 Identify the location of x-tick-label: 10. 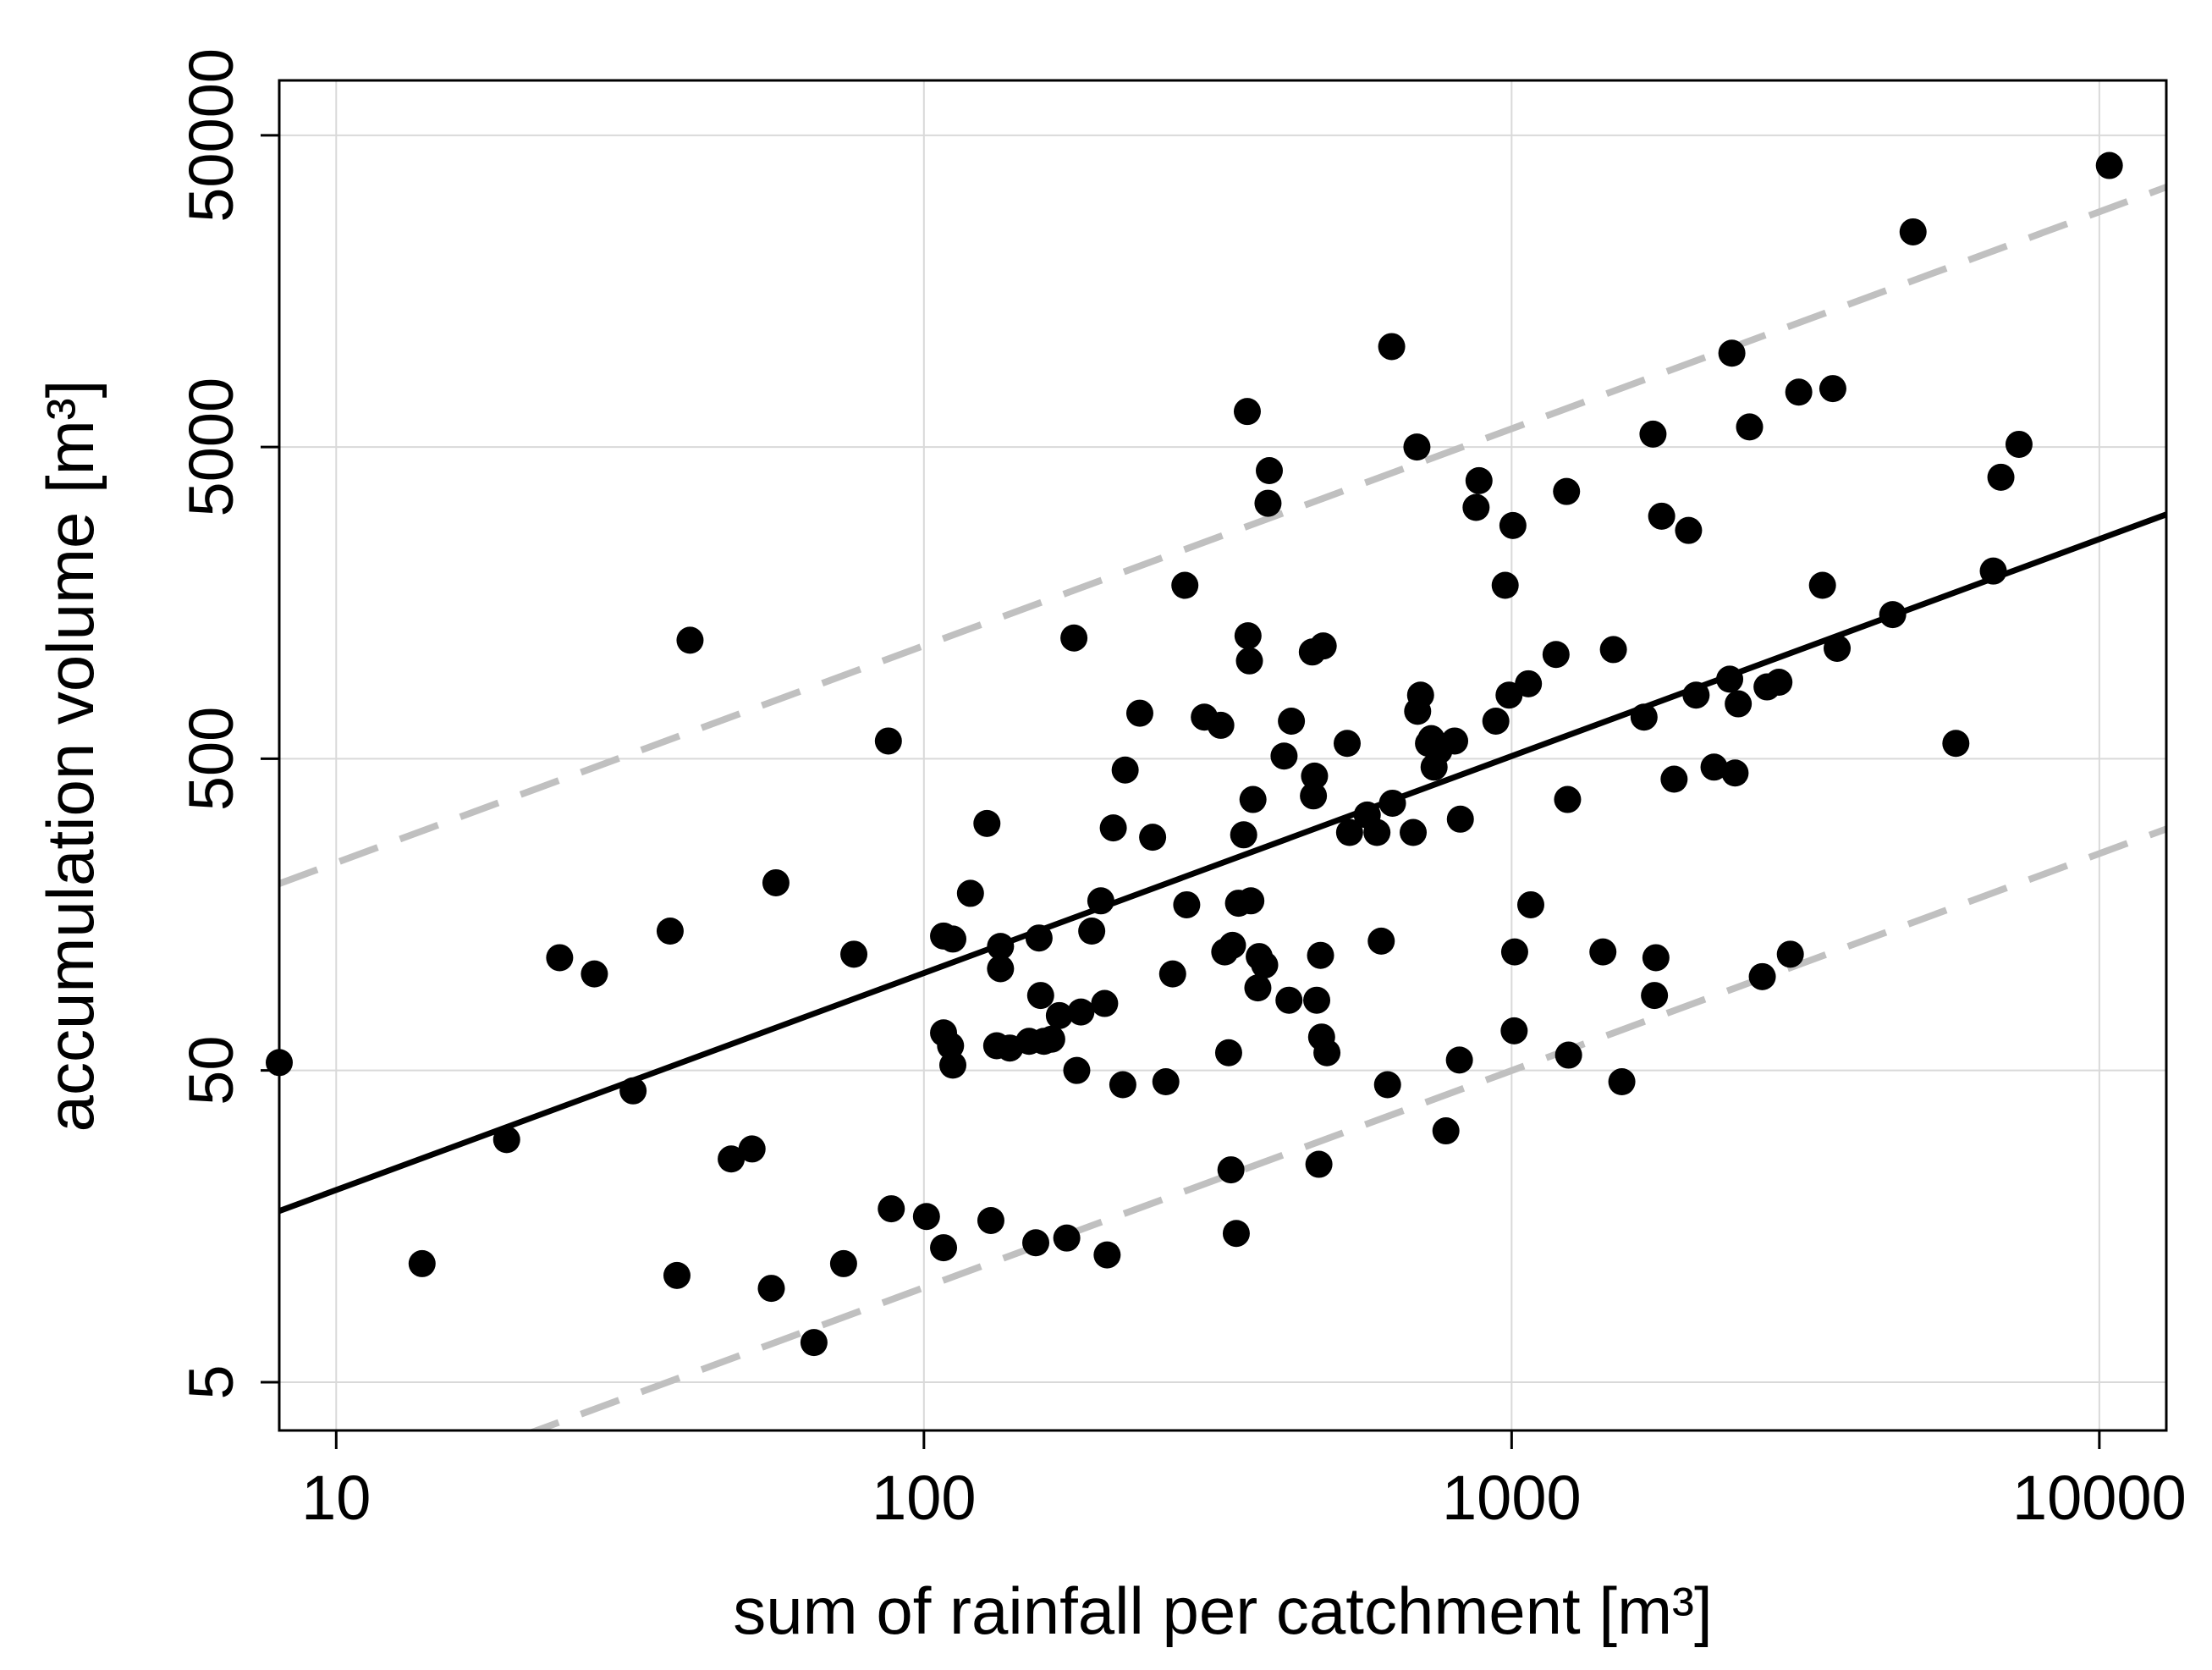
(336, 1498).